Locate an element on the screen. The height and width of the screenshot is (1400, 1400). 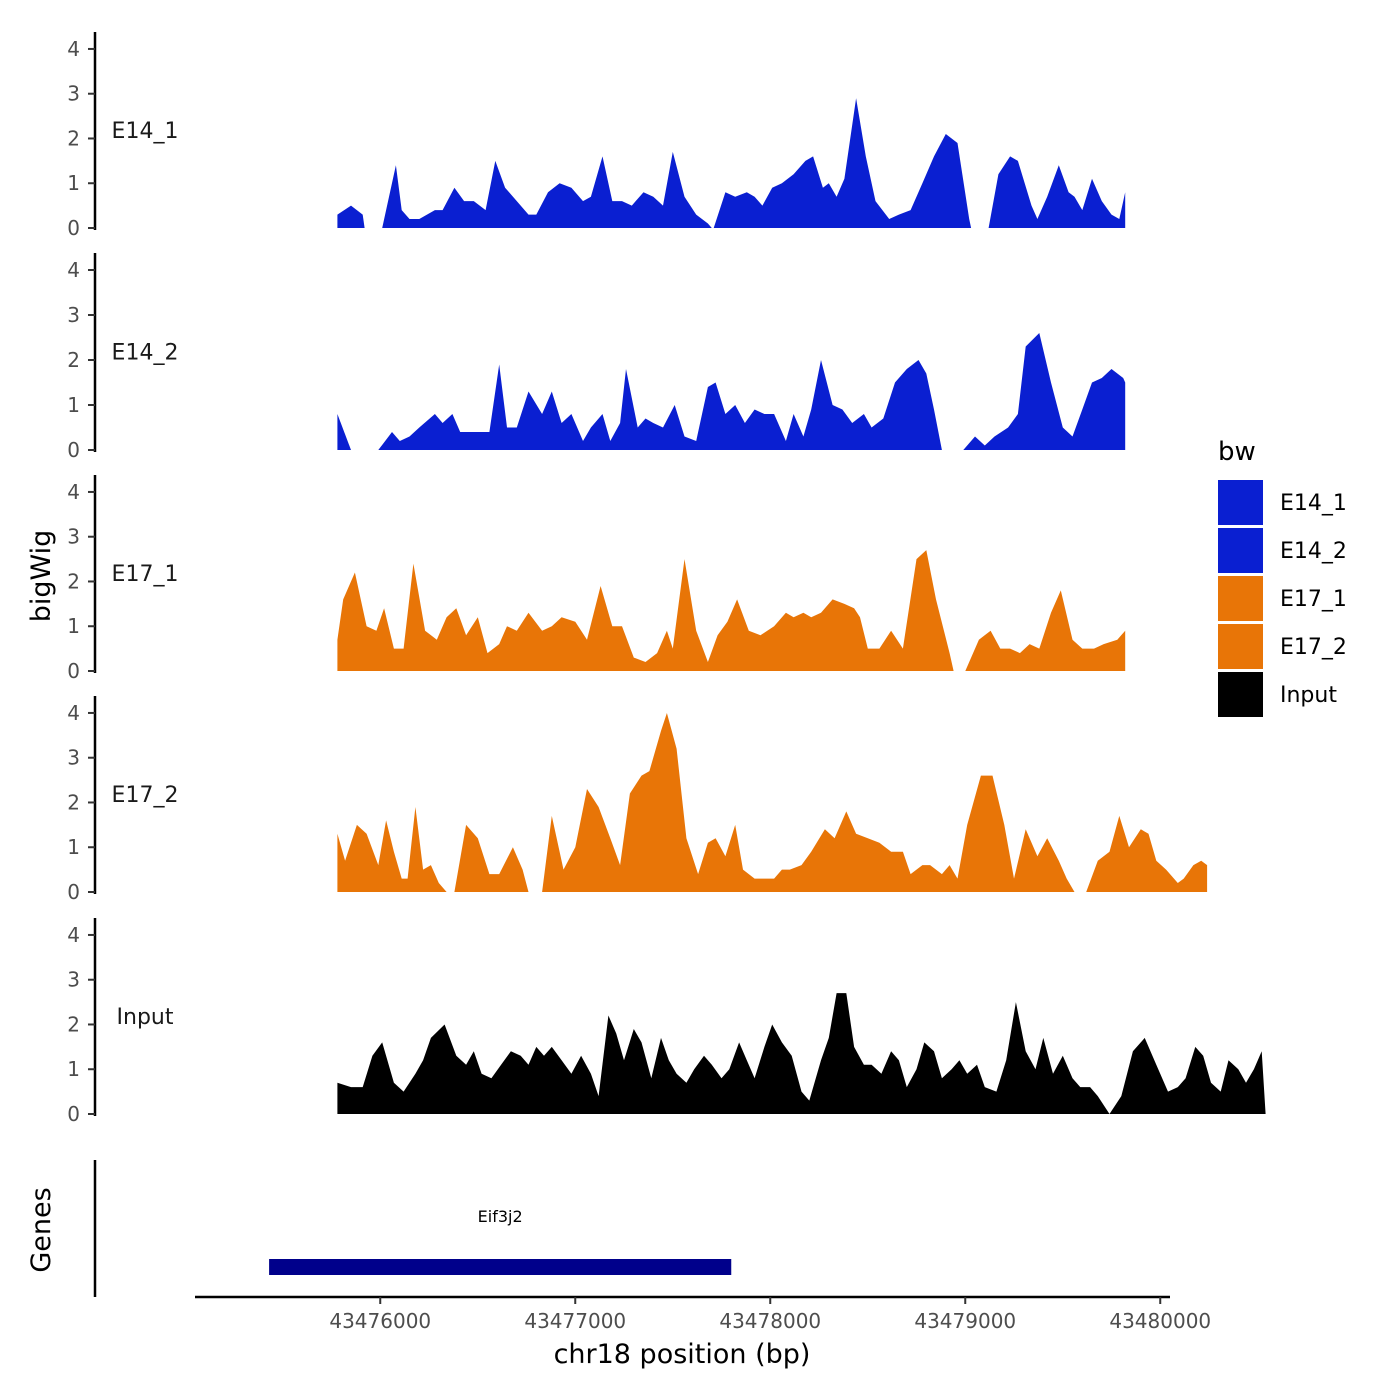
track-label: E14_2 is located at coordinates (145, 353).